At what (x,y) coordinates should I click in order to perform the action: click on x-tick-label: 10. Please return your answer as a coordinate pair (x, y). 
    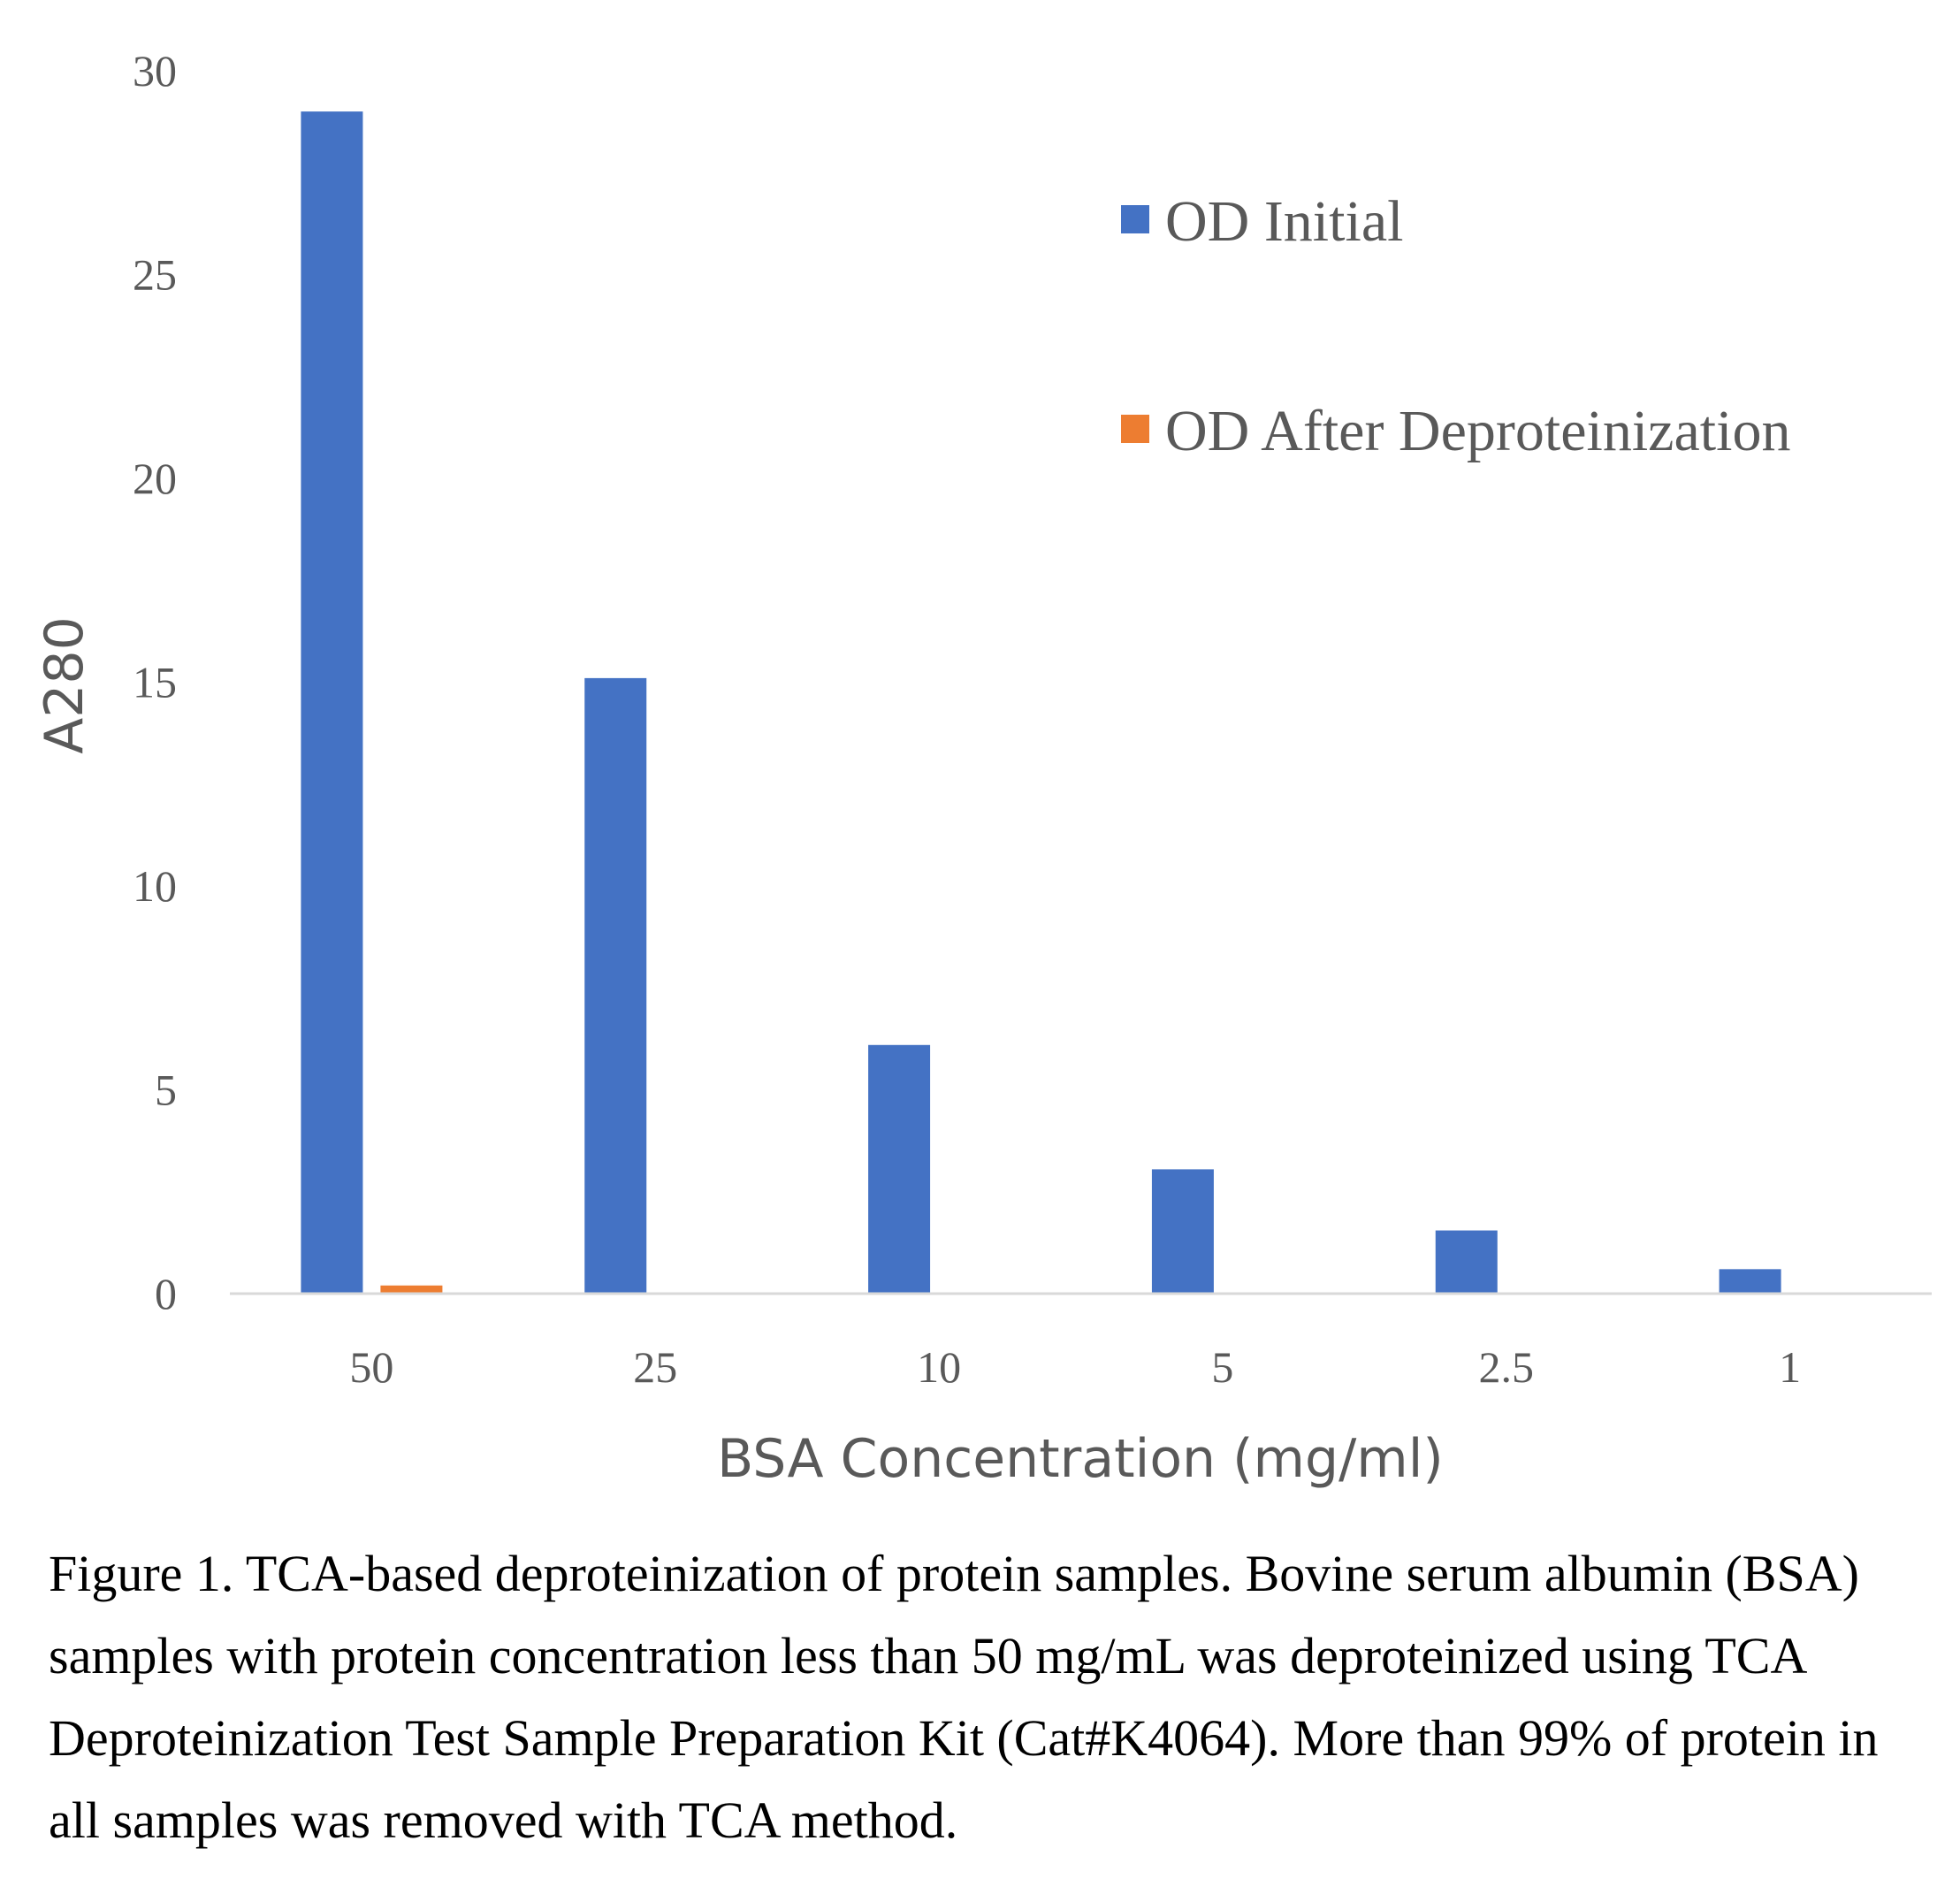
    Looking at the image, I should click on (939, 1367).